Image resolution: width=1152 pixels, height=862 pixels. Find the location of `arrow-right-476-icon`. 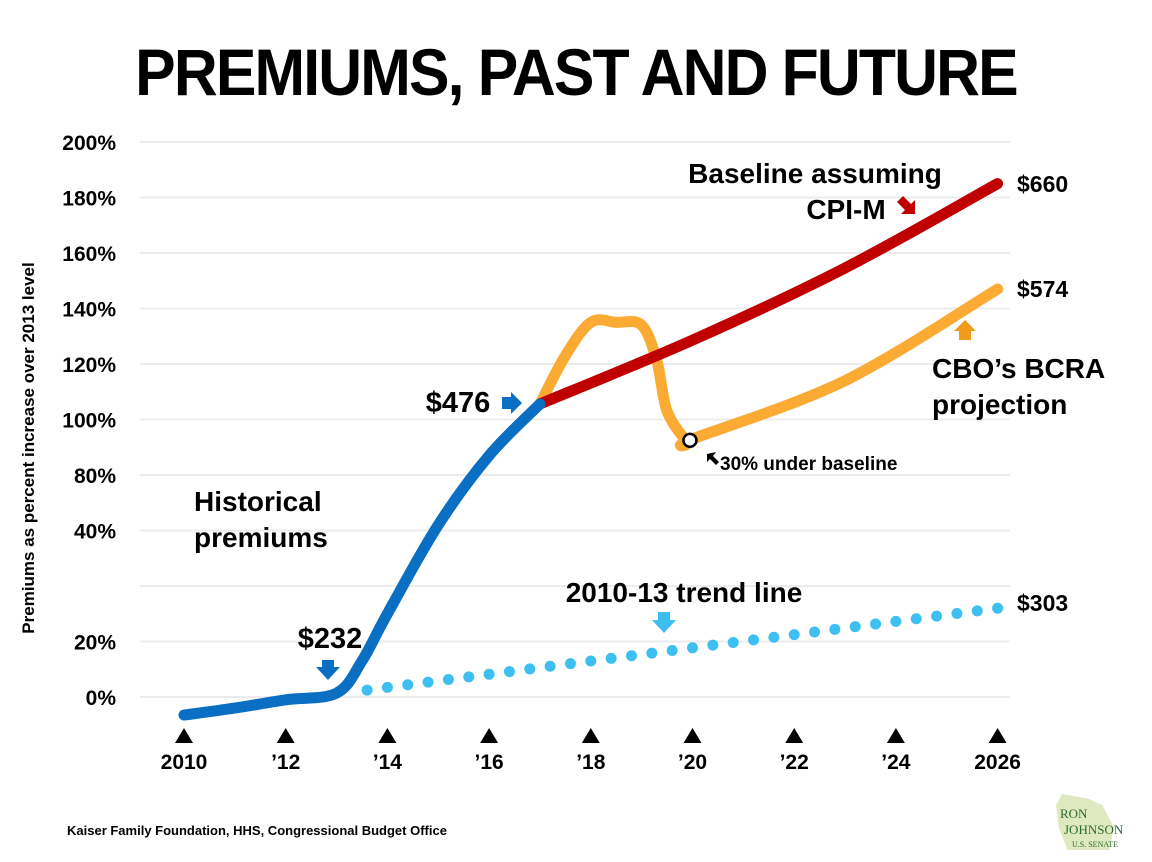

arrow-right-476-icon is located at coordinates (512, 403).